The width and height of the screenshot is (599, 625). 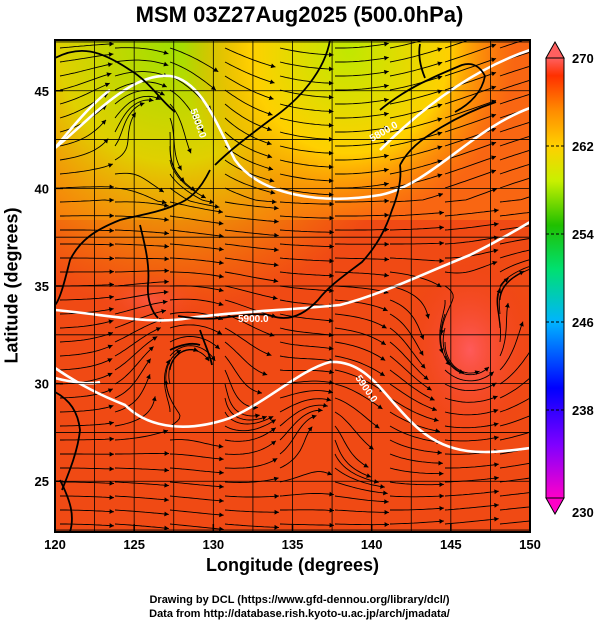 I want to click on chart-title: MSM 03Z27Aug2025 (500.0hPa), so click(x=299, y=14).